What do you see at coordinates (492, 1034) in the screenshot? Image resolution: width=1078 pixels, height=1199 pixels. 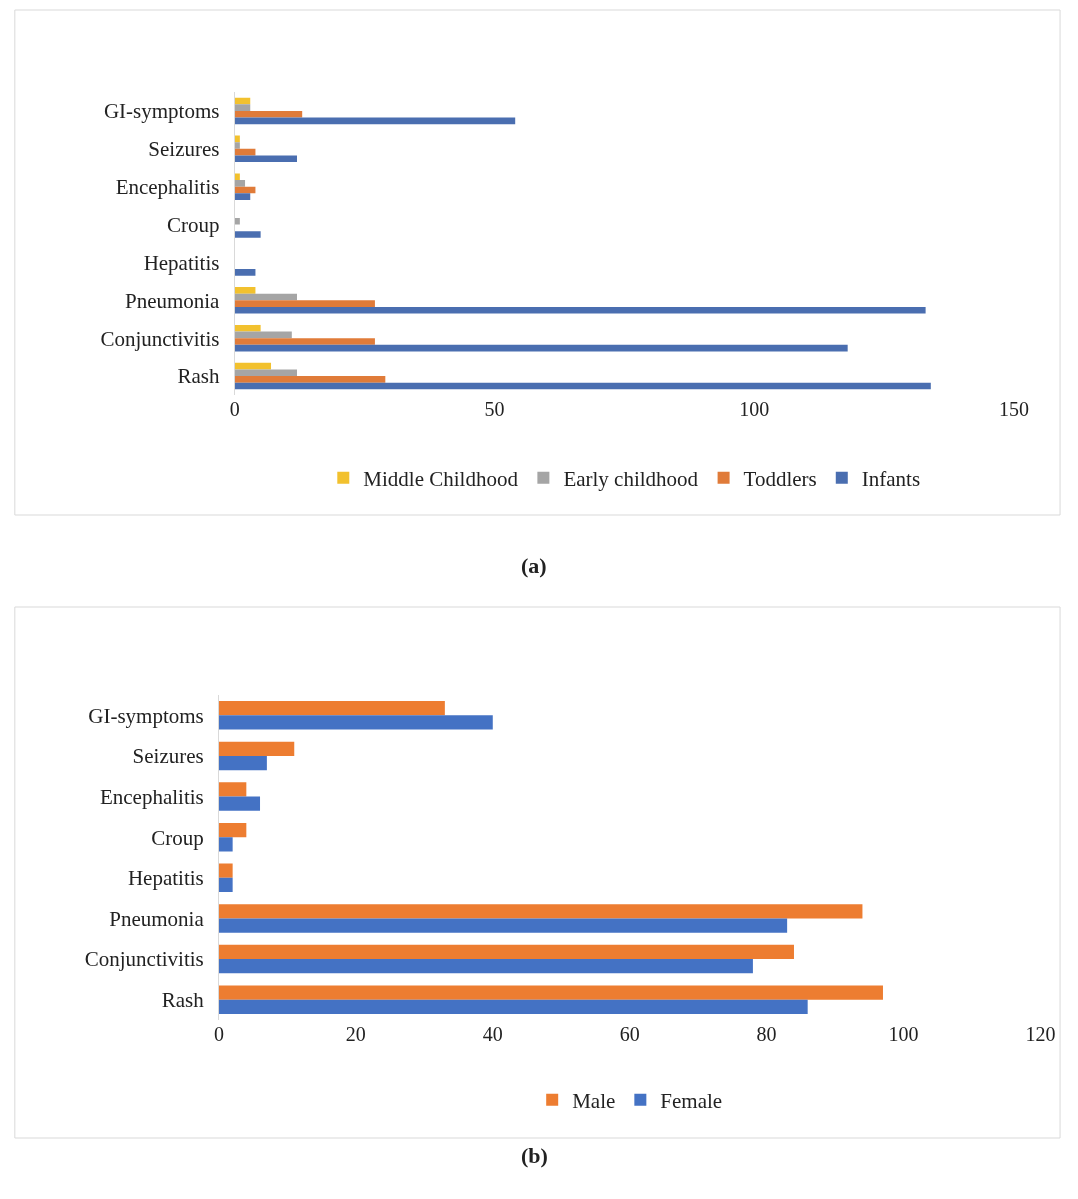 I see `x-tick-label: 40` at bounding box center [492, 1034].